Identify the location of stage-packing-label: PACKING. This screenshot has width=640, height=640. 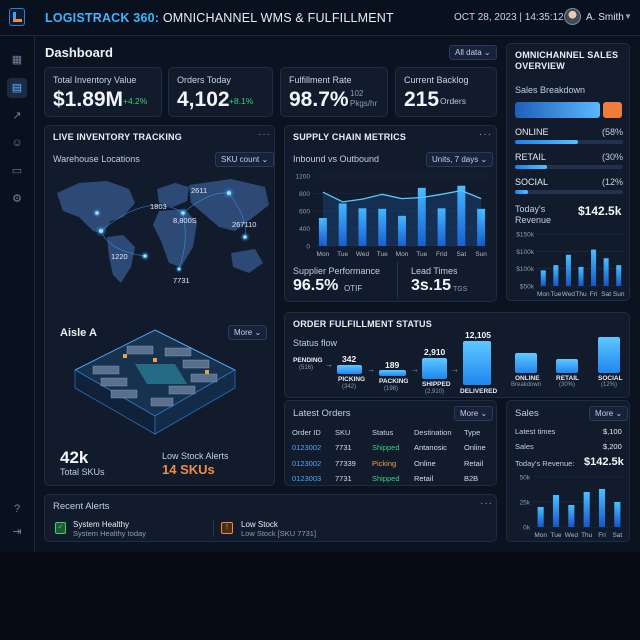
(394, 381).